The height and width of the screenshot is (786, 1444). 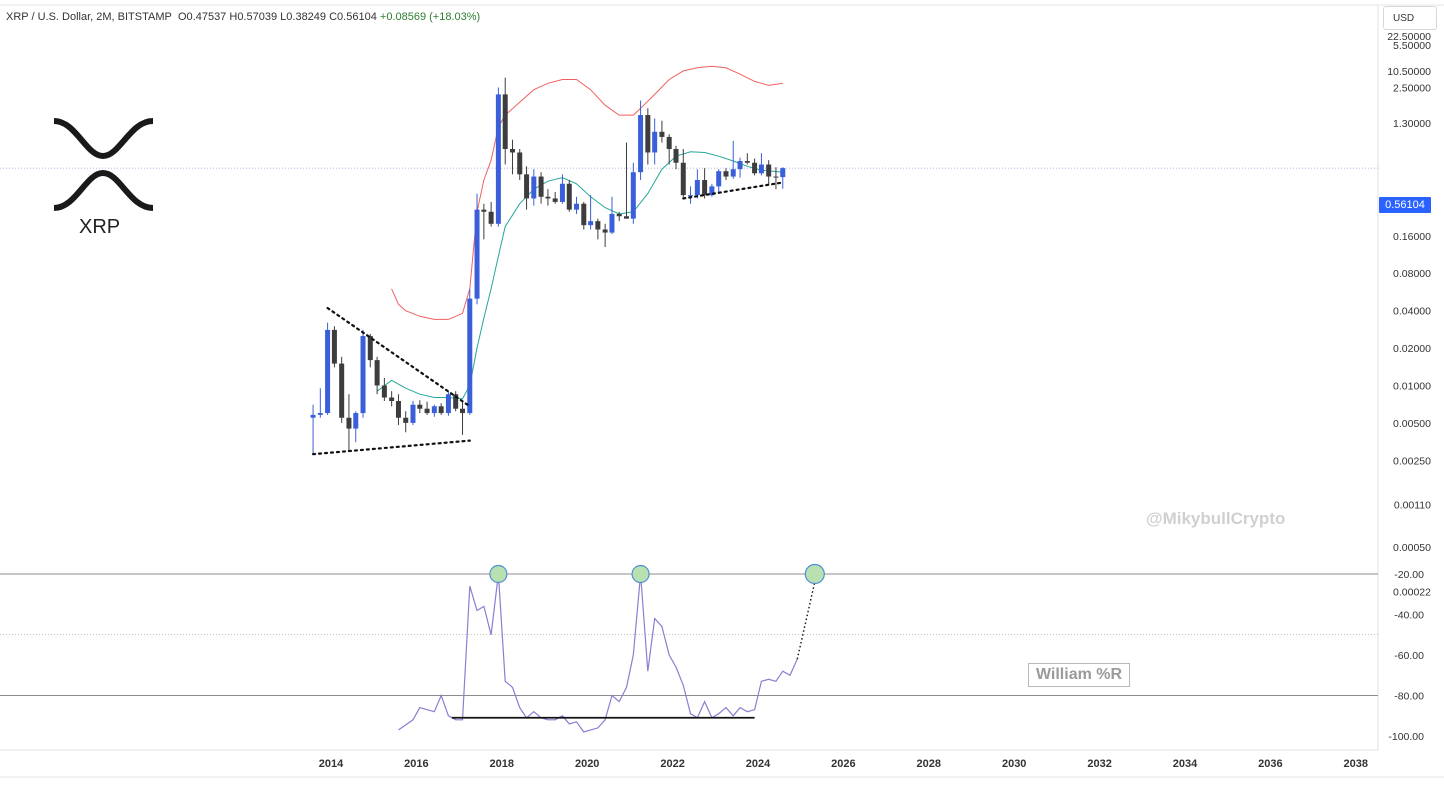 I want to click on upper-band-line, so click(x=587, y=192).